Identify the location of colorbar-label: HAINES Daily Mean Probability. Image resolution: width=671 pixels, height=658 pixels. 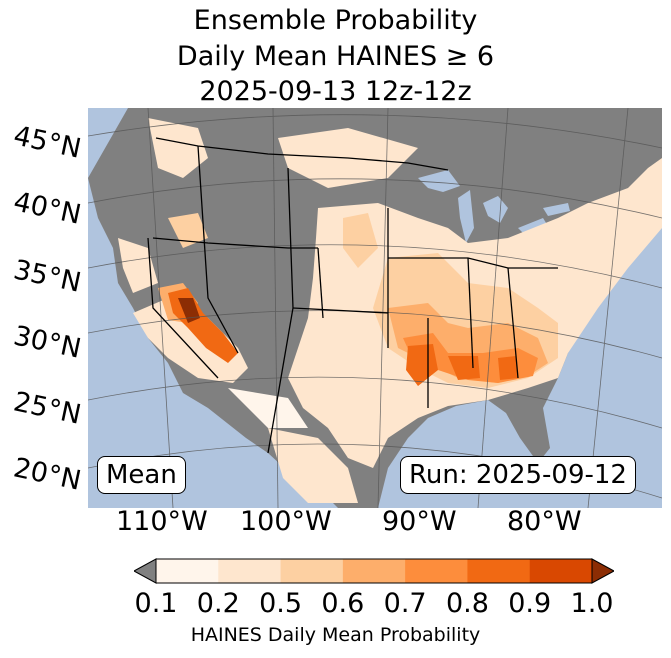
(335, 635).